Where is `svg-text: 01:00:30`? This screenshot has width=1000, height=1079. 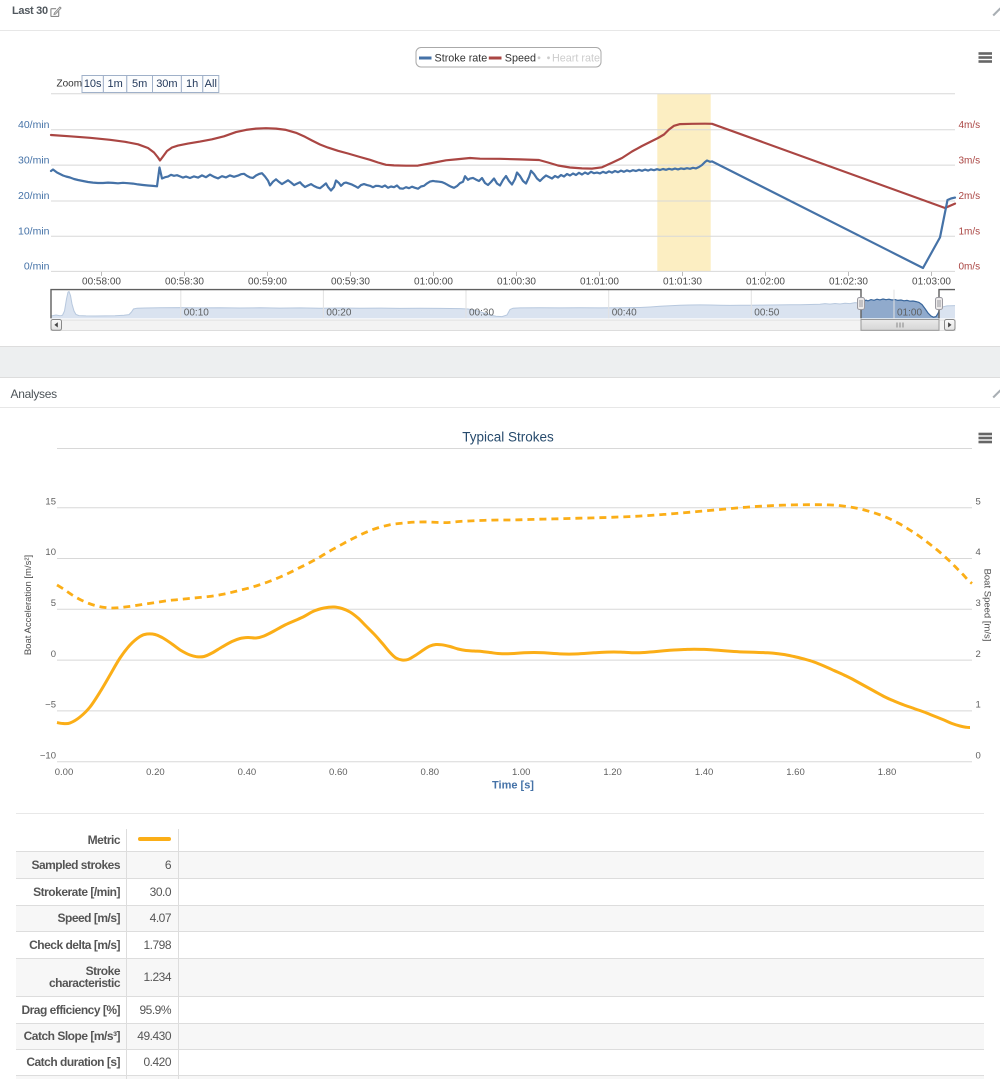 svg-text: 01:00:30 is located at coordinates (516, 282).